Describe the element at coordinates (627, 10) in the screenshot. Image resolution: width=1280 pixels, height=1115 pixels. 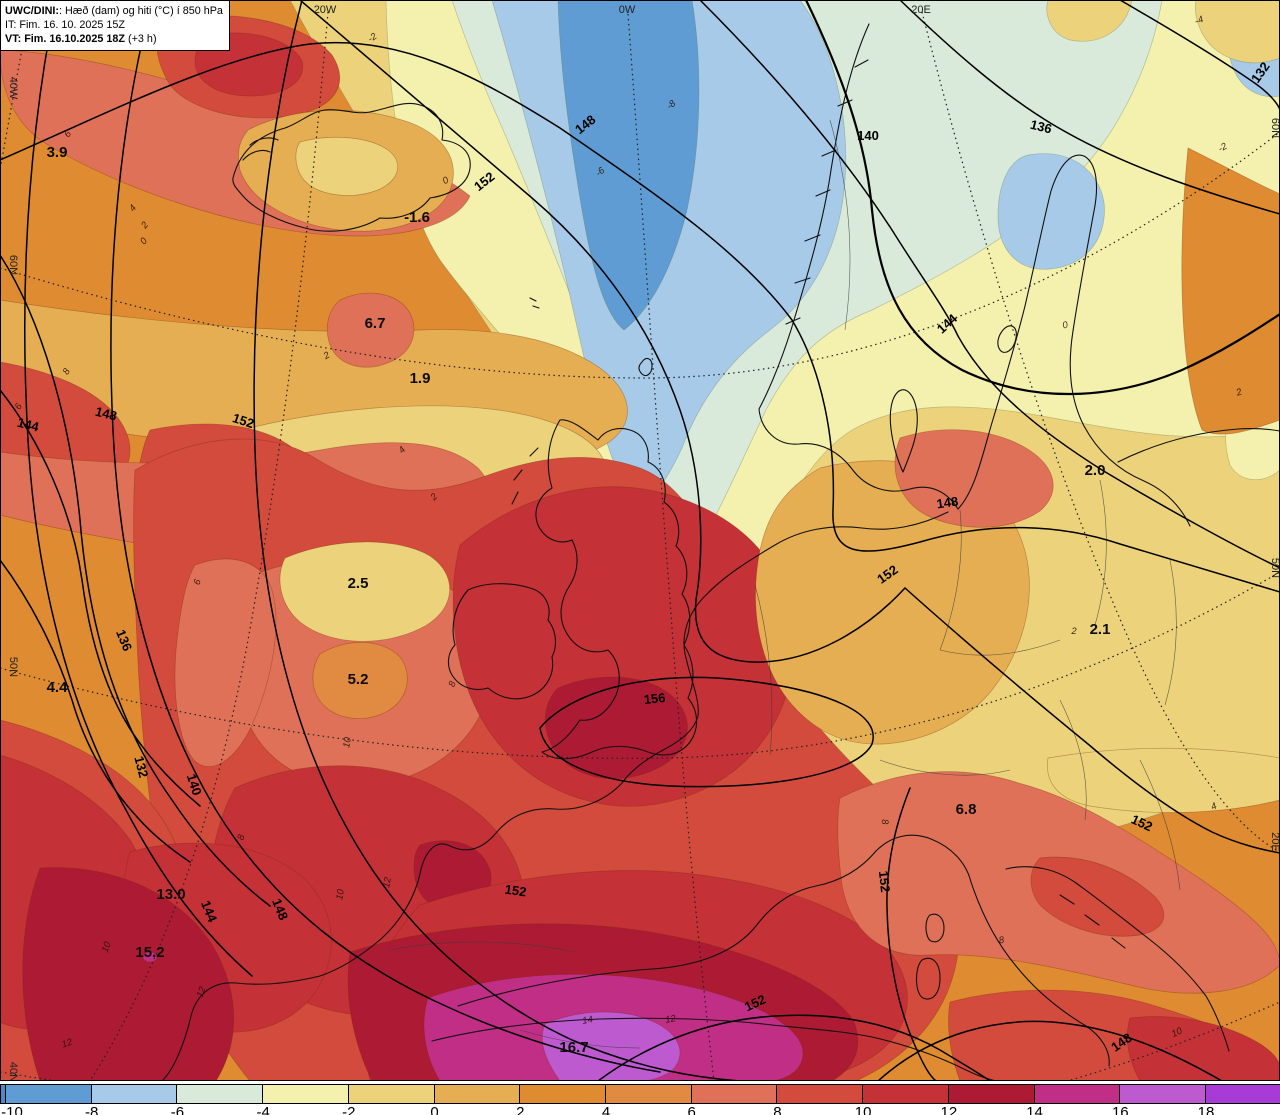
I see `graticule-label-top: 0W` at that location.